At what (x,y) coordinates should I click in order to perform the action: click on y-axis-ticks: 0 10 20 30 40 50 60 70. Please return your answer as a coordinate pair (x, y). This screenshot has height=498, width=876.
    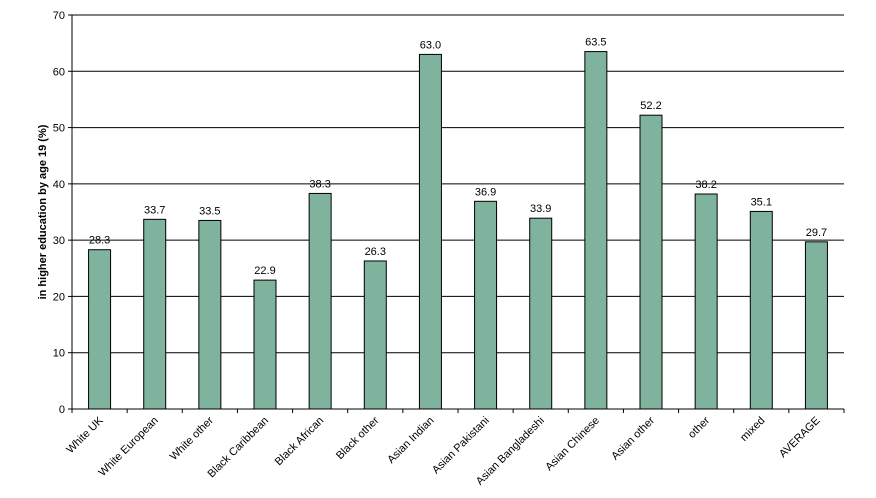
    Looking at the image, I should click on (62, 213).